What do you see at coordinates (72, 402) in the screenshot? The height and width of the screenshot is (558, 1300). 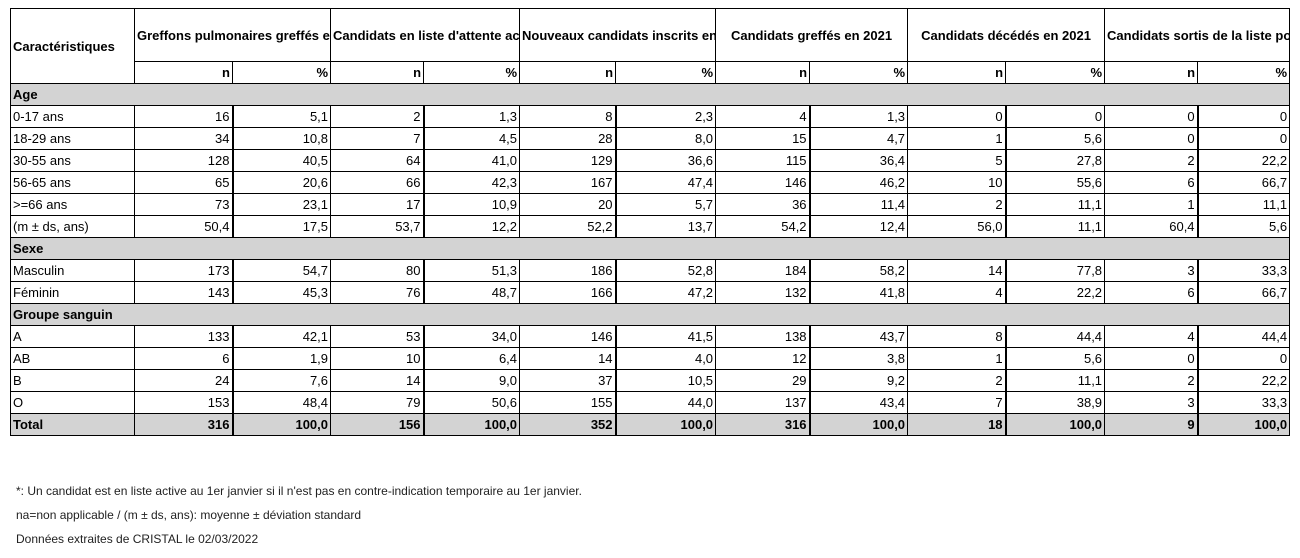 I see `row-label: O` at bounding box center [72, 402].